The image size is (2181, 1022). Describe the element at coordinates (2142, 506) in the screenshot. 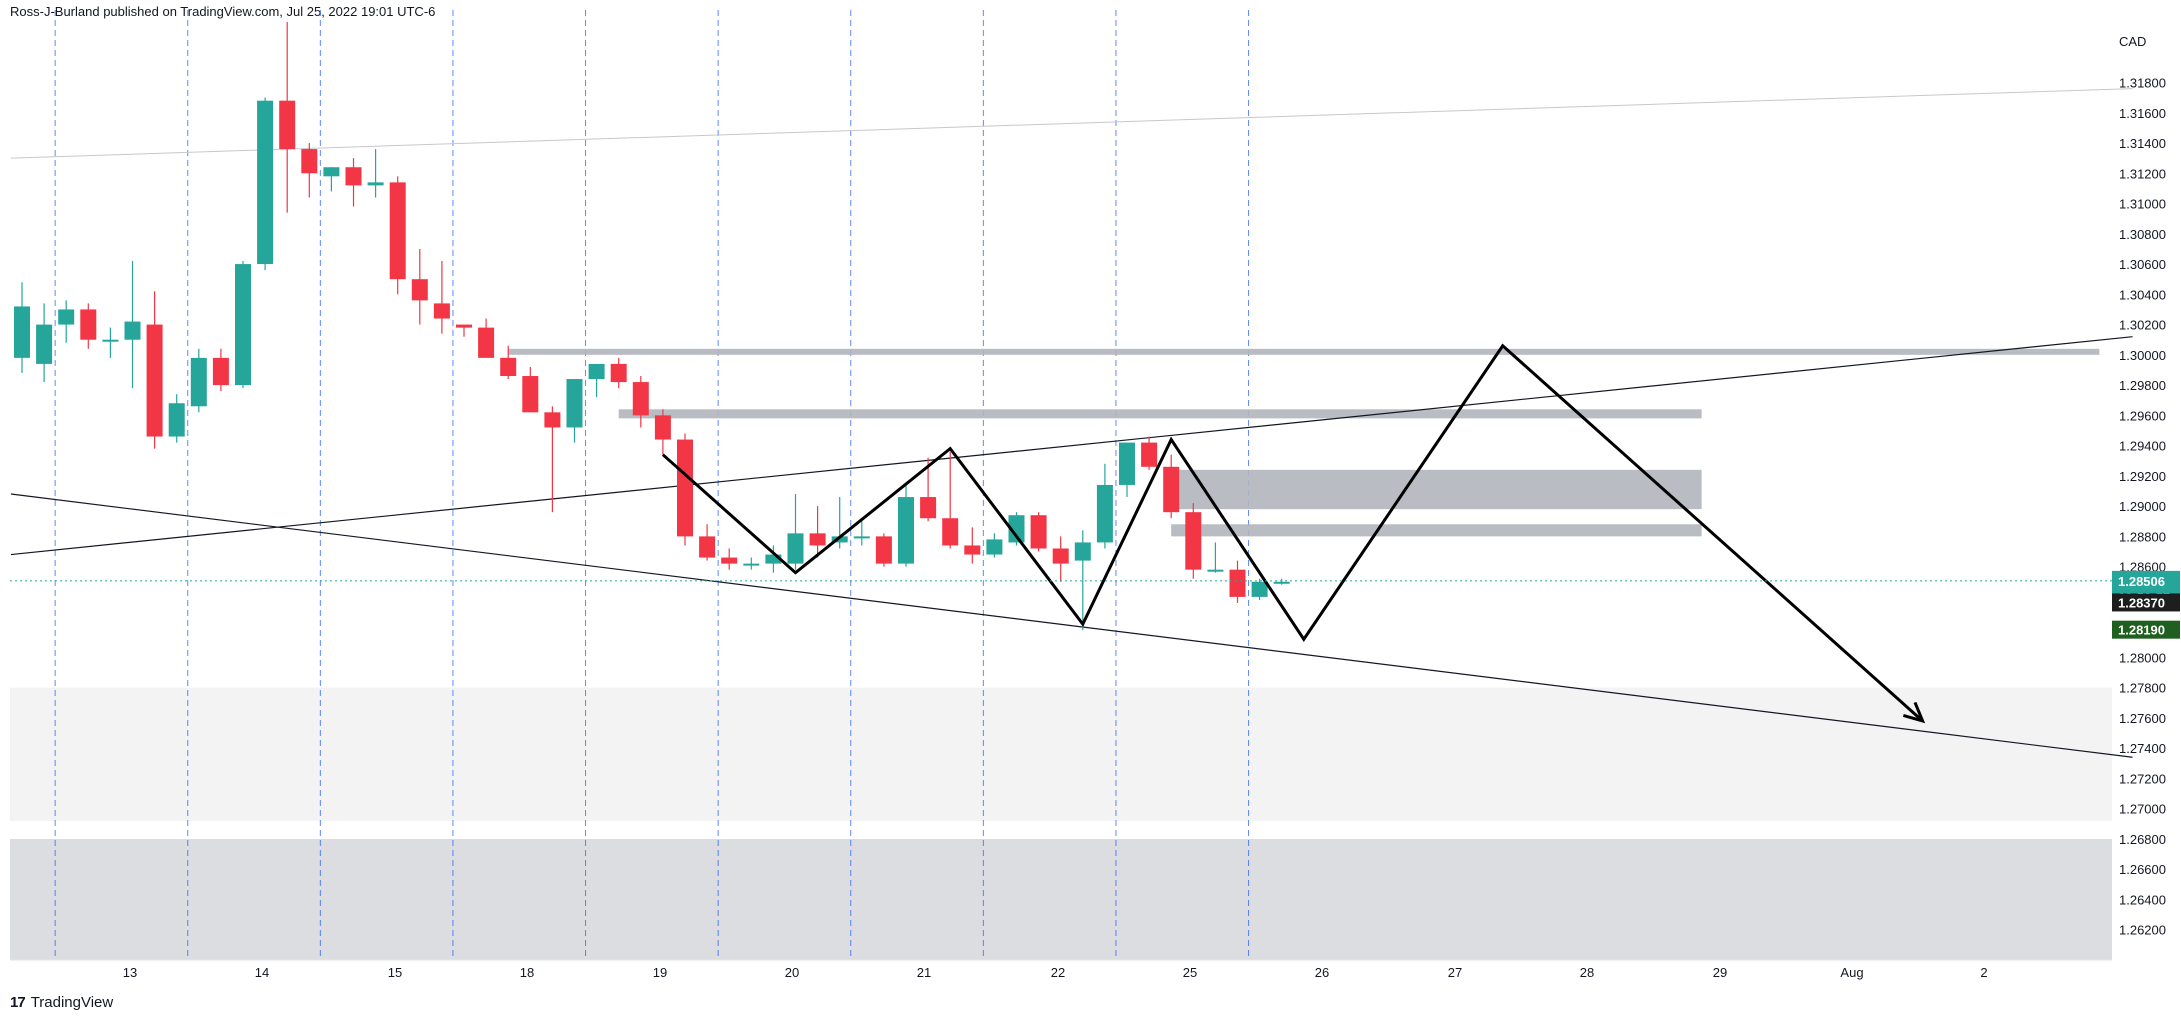

I see `price-tick-label: 1.29000` at that location.